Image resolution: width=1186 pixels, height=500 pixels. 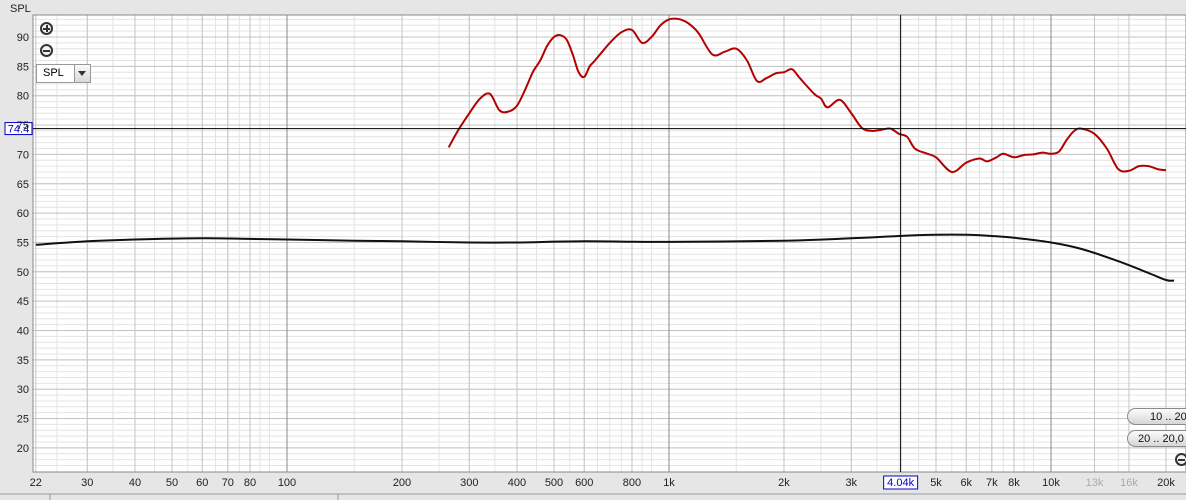 I want to click on spl-type-select: SPL, so click(x=63, y=73).